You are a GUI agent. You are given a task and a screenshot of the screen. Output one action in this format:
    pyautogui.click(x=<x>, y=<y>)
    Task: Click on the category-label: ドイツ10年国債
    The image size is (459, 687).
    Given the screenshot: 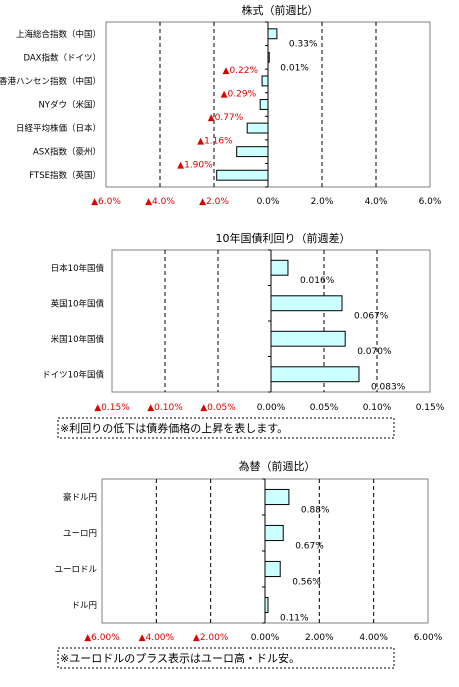 What is the action you would take?
    pyautogui.click(x=73, y=374)
    